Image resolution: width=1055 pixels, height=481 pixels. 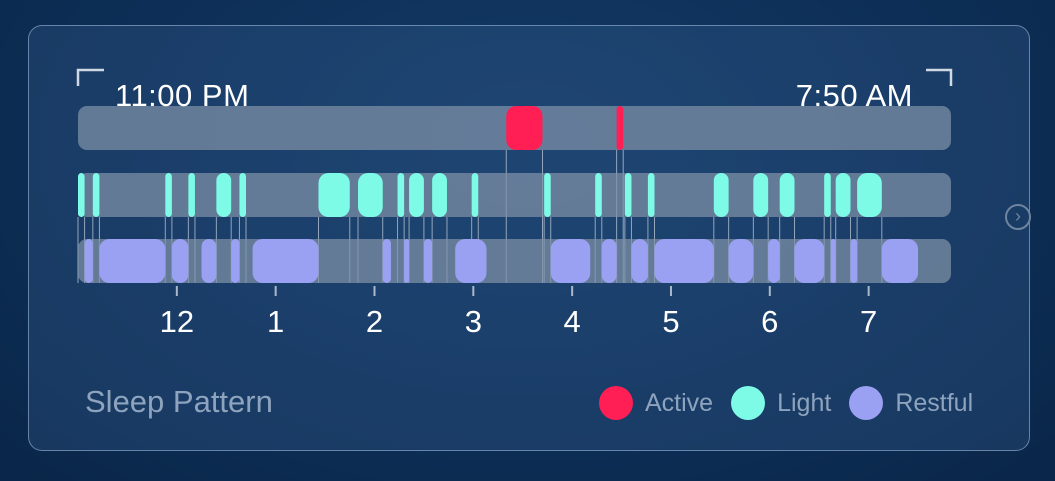 I want to click on hour-tick-label: 12, so click(x=177, y=321).